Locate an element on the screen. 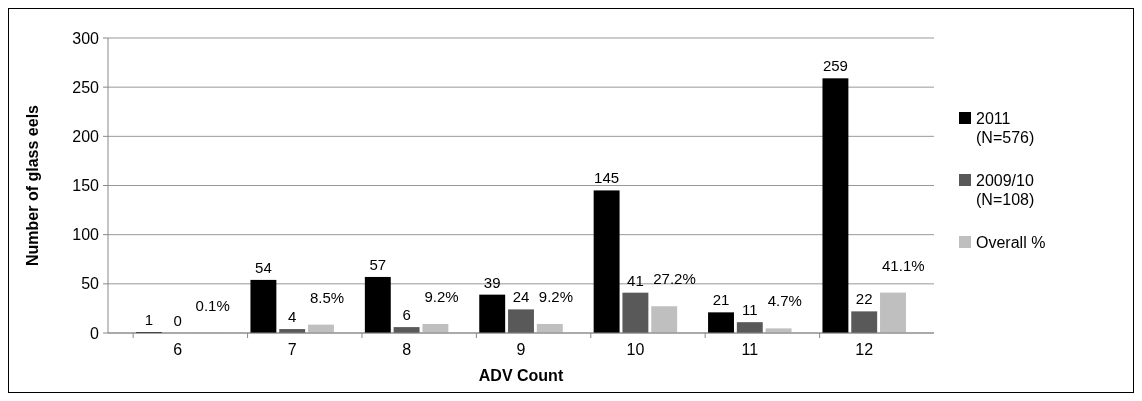  legend-label: Overall % is located at coordinates (1011, 242).